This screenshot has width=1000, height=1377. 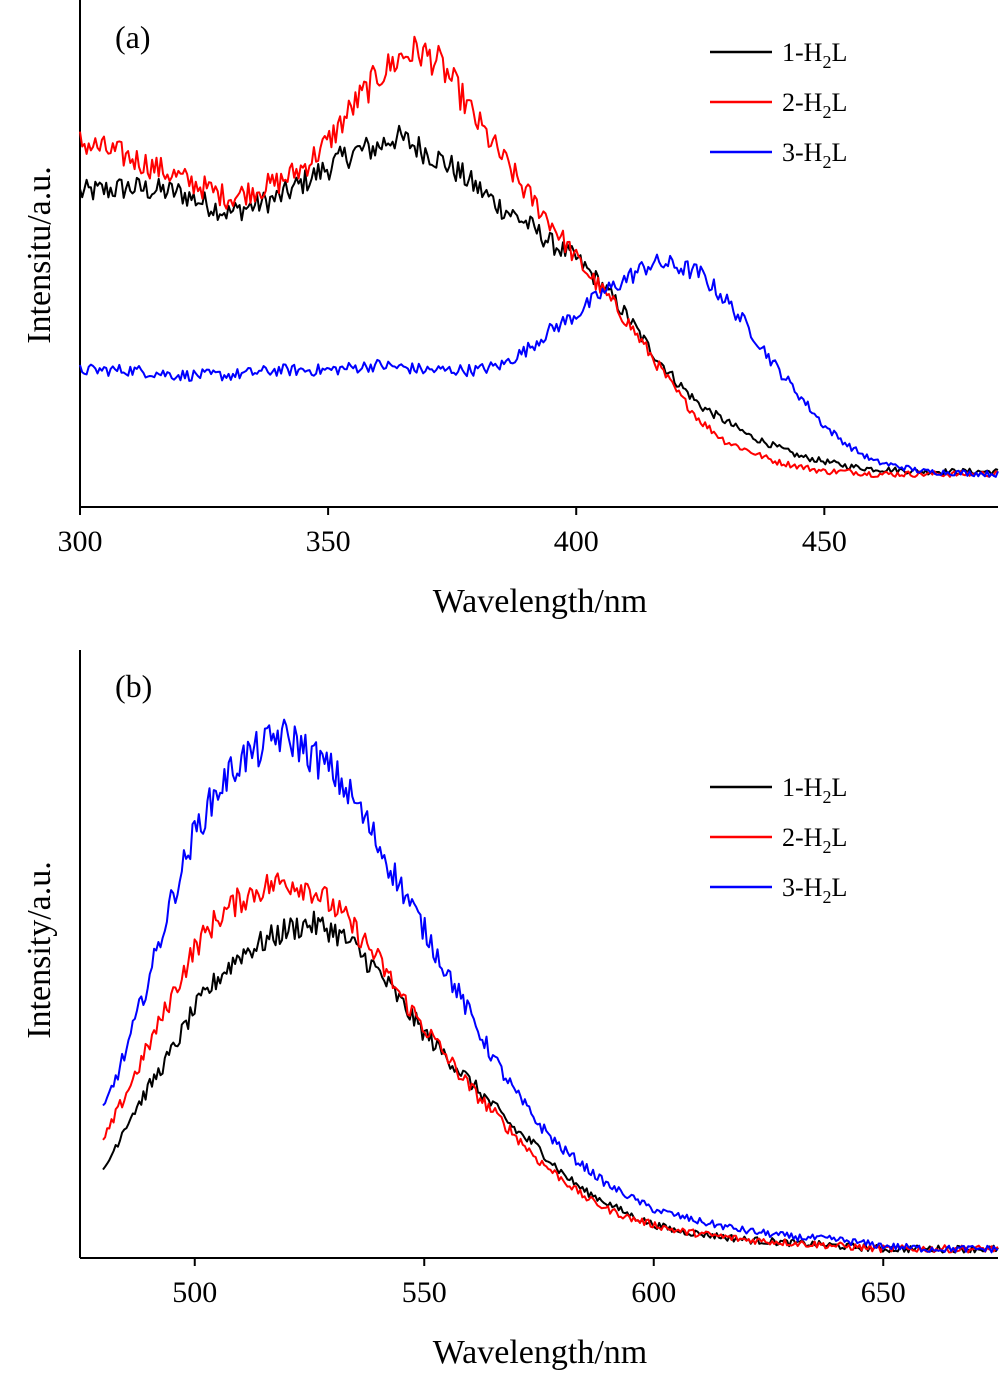 I want to click on x-tick-label-b: 500, so click(x=194, y=1292).